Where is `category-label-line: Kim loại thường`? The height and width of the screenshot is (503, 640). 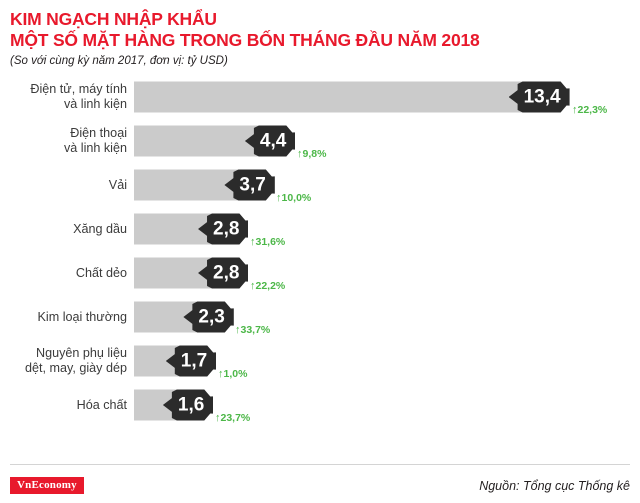
category-label-line: Kim loại thường is located at coordinates (82, 316).